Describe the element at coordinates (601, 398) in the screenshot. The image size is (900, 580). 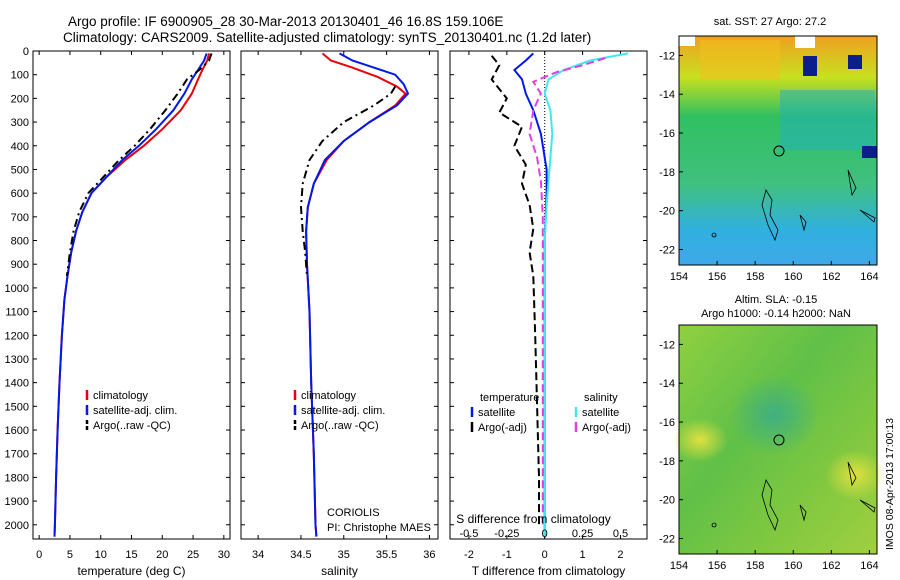
I see `legend-title-salinity: salinity` at that location.